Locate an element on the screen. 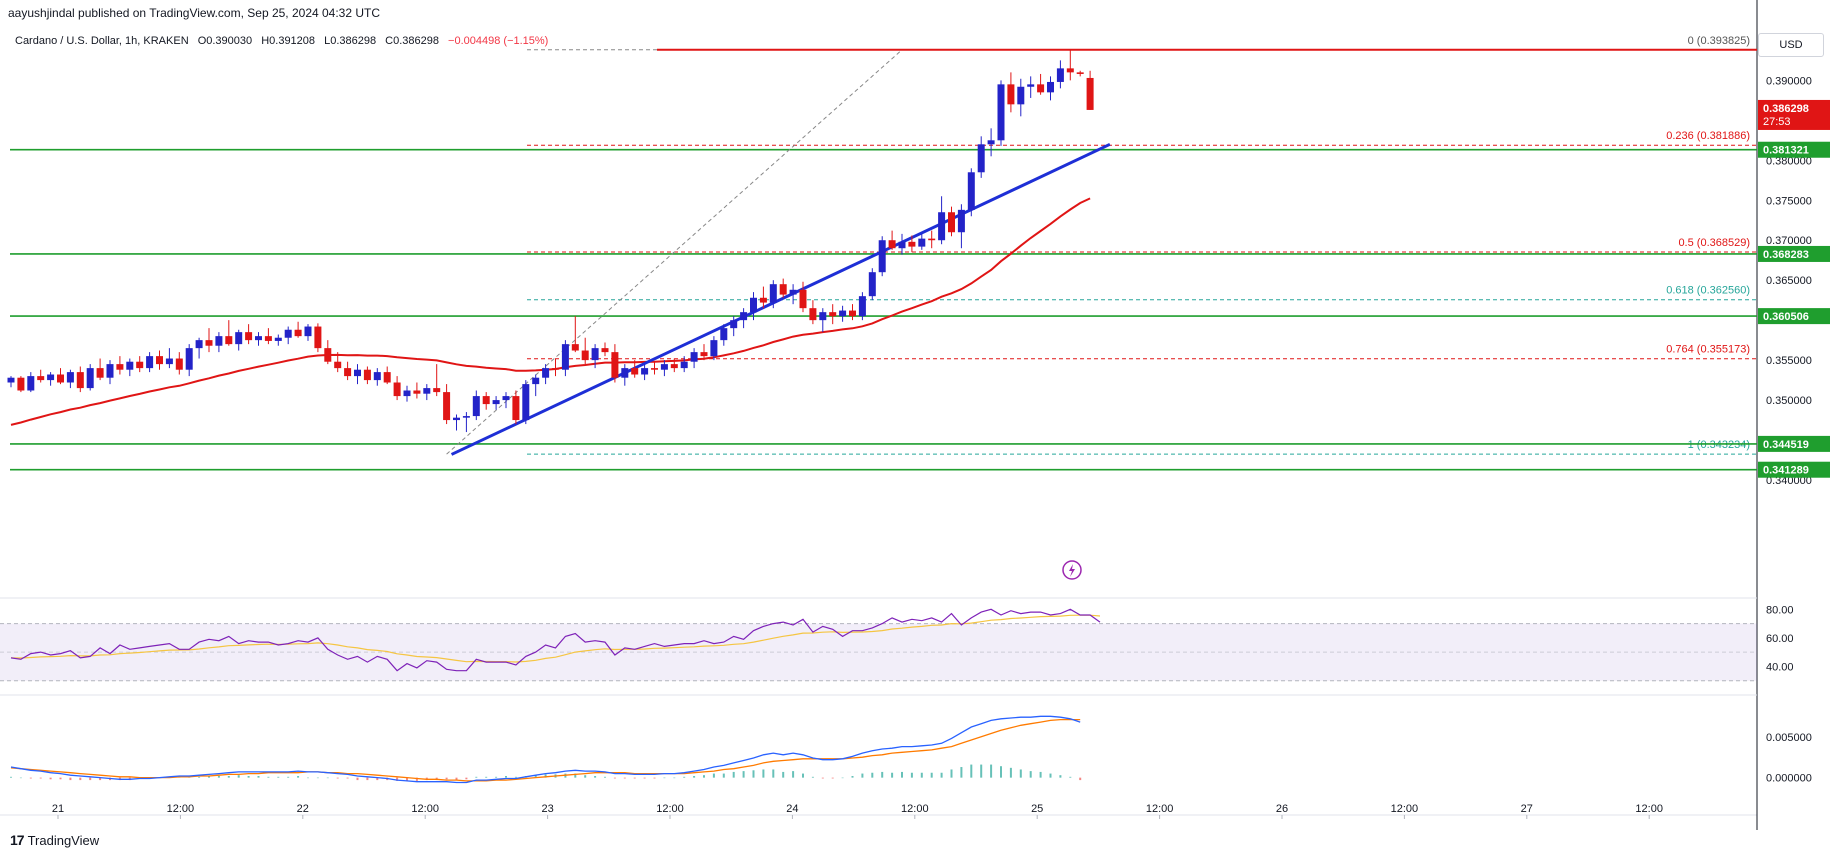  macd-tick-label: 0.005000 is located at coordinates (1789, 738).